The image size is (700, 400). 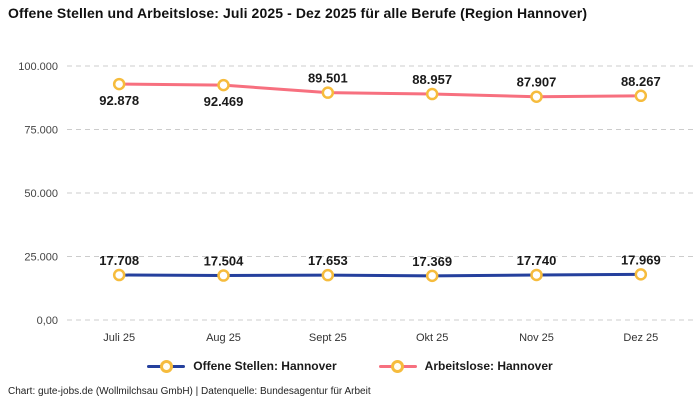 I want to click on legend-line-sample-arbeitslose, so click(x=397, y=366).